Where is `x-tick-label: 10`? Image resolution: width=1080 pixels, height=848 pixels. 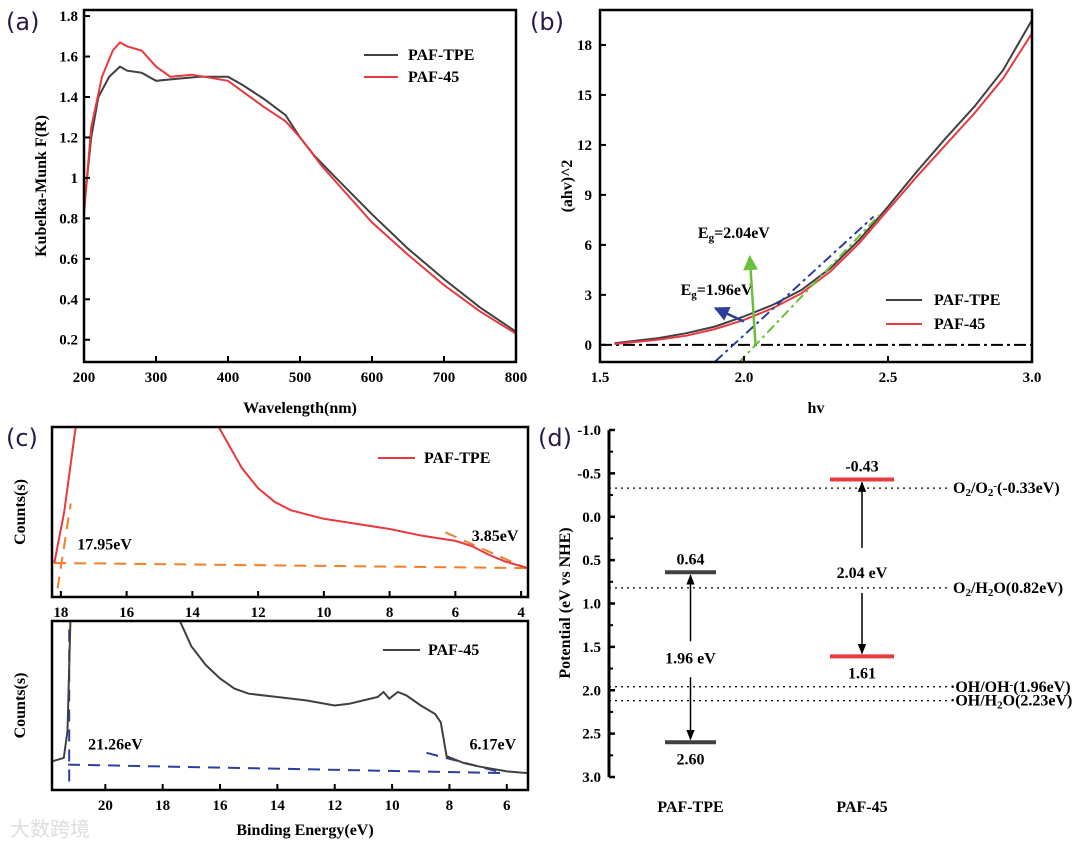
x-tick-label: 10 is located at coordinates (392, 806).